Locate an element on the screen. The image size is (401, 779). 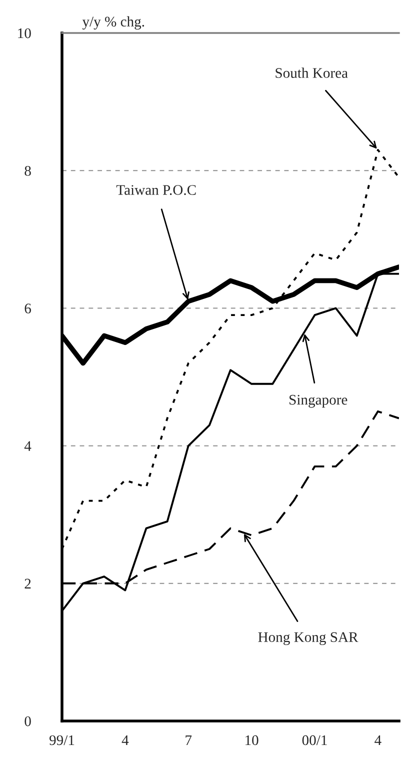
text: Hong Kong SAR is located at coordinates (308, 639).